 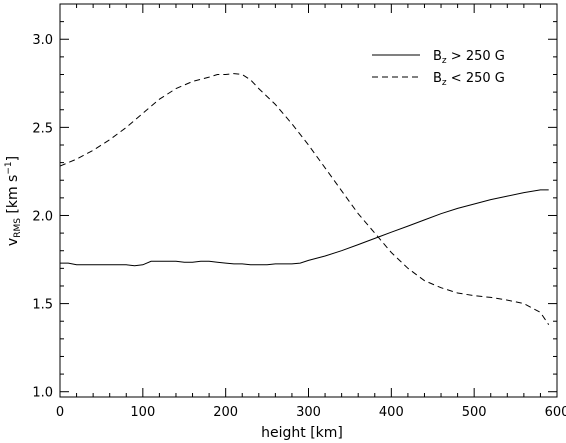 I want to click on y-tick-label: 1.5, so click(x=42, y=305).